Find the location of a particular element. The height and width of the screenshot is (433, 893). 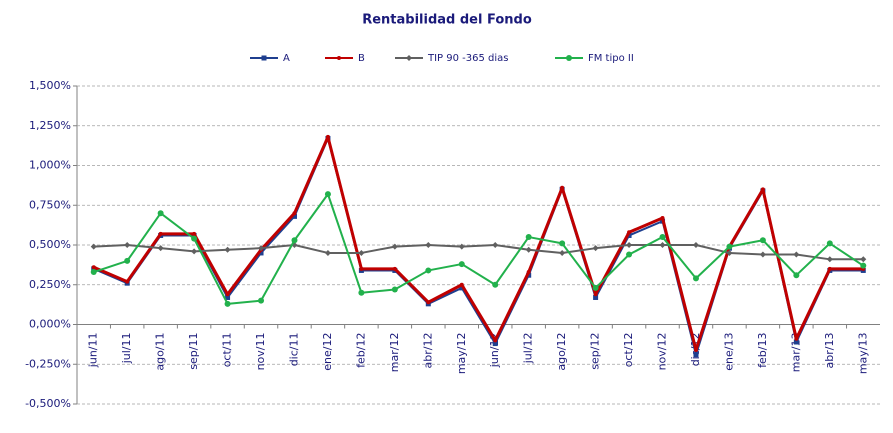

x-tick-label: jun/12 is located at coordinates (494, 351).